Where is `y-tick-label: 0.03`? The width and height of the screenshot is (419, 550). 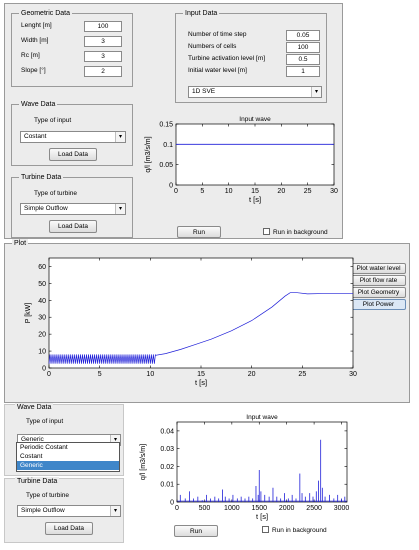
y-tick-label: 0.03 is located at coordinates (167, 449).